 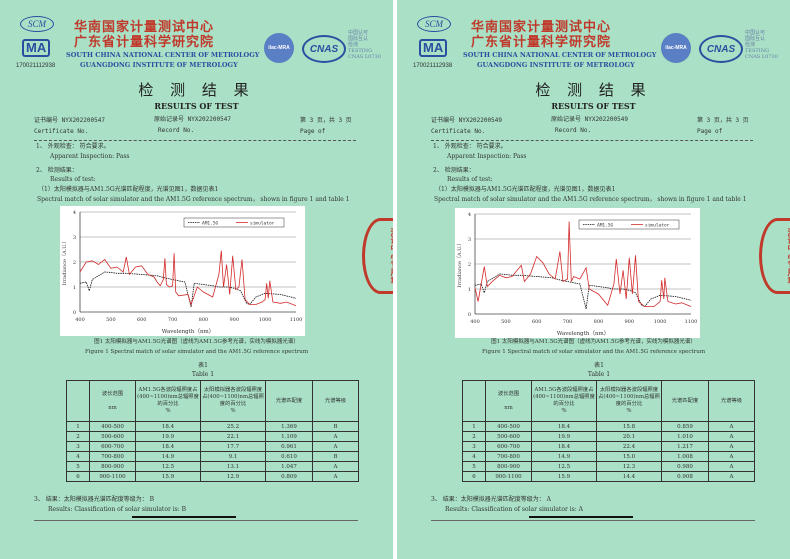 I want to click on institution-name-cn-2: 广东省计量科学研究院, so click(x=144, y=42).